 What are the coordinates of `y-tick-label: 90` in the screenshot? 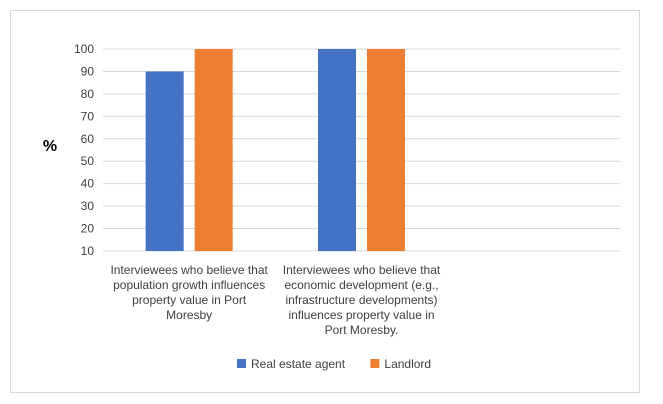 It's located at (88, 71).